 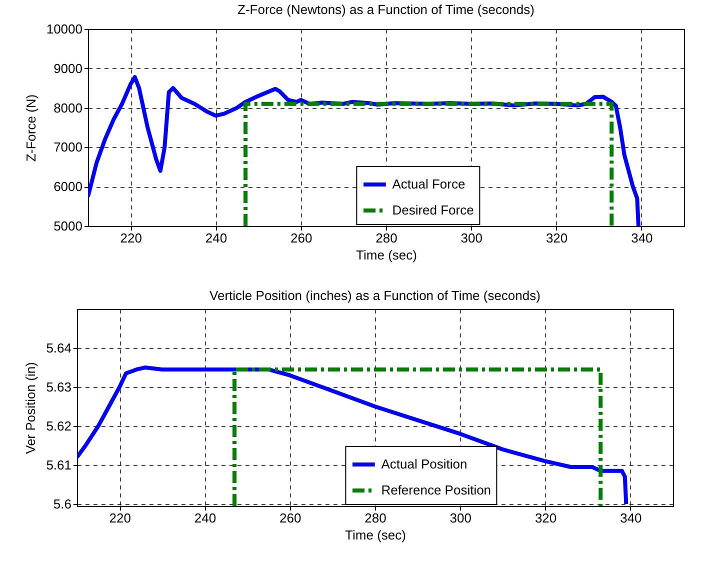 What do you see at coordinates (68, 108) in the screenshot?
I see `y-tick-label: 8000` at bounding box center [68, 108].